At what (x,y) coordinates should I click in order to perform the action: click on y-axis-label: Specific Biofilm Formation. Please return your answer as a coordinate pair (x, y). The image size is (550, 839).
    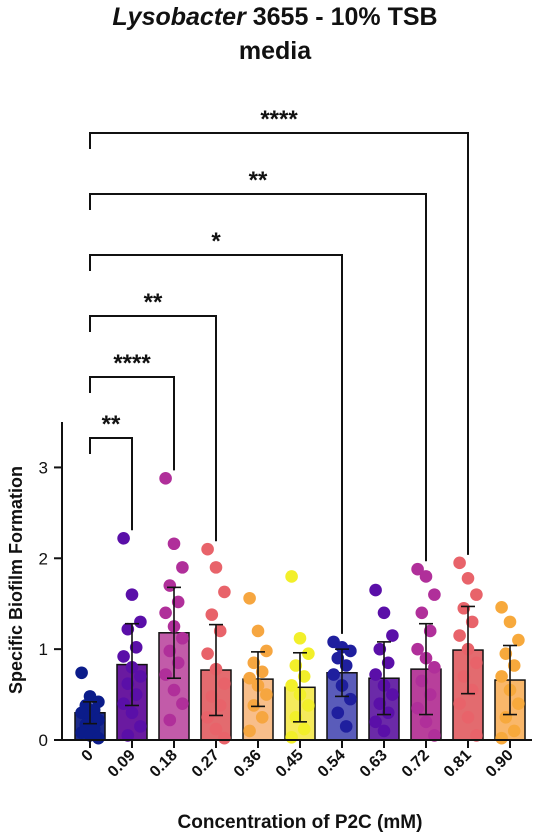
    Looking at the image, I should click on (16, 580).